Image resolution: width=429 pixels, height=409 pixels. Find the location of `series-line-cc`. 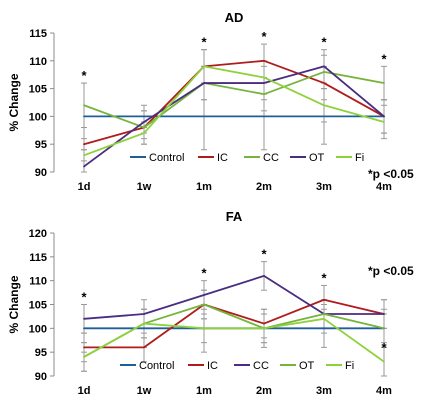

series-line-cc is located at coordinates (233, 297).